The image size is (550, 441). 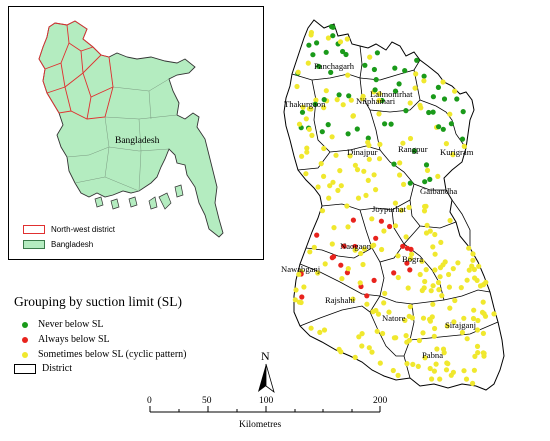 What do you see at coordinates (460, 325) in the screenshot?
I see `district-label-sirajganj: Sirajganj` at bounding box center [460, 325].